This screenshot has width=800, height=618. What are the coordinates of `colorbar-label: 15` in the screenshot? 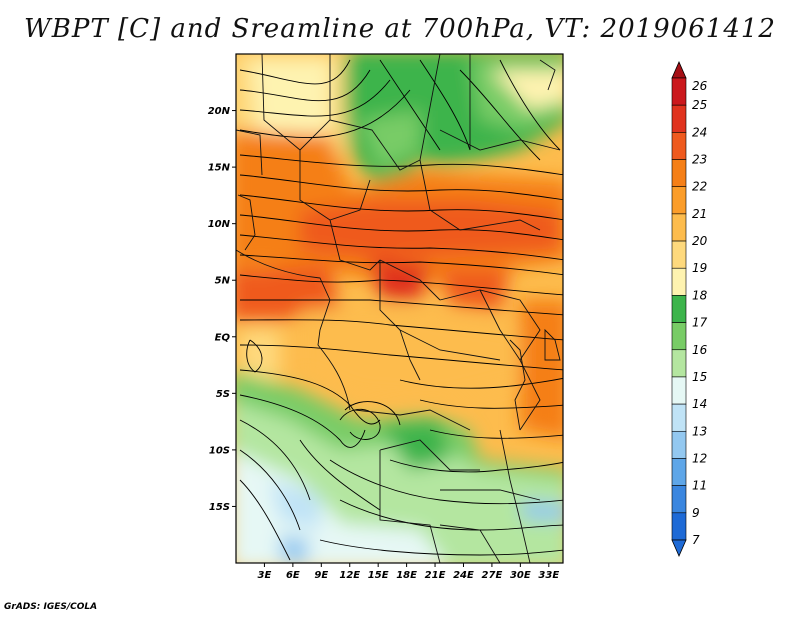 It's located at (699, 377).